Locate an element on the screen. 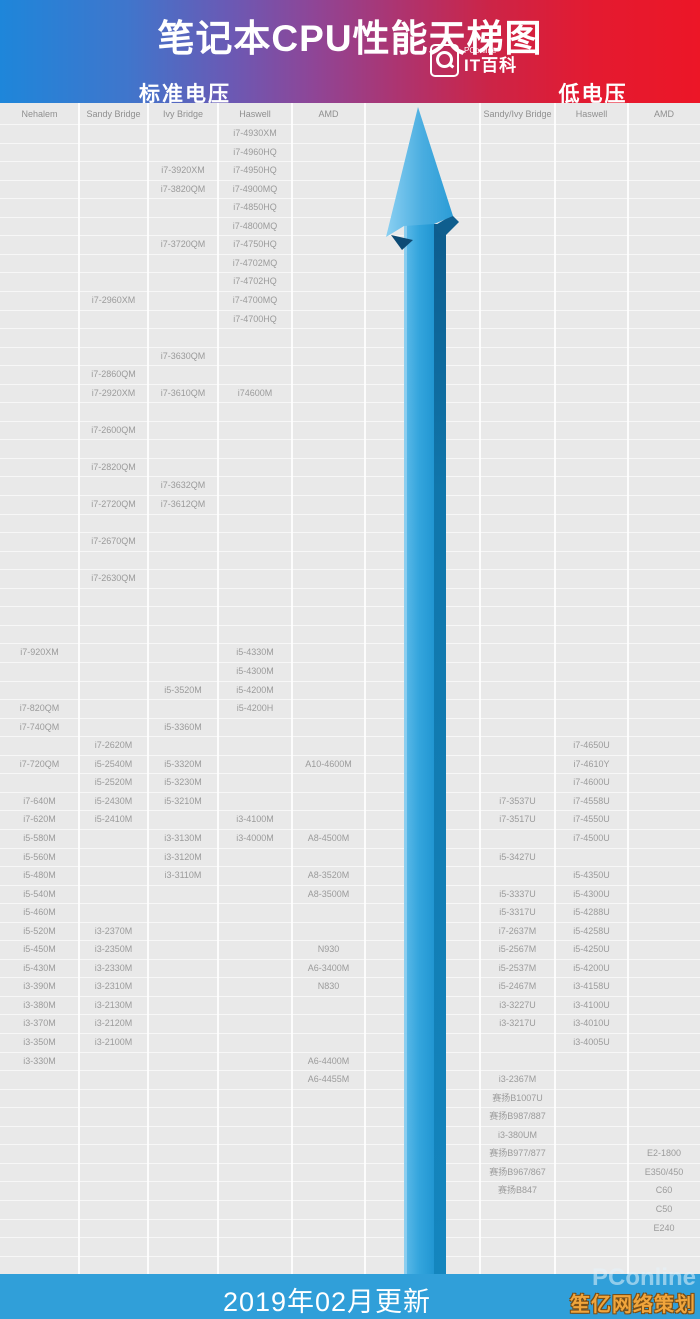 Image resolution: width=700 pixels, height=1319 pixels. watermark-site: 笙亿网络策划 is located at coordinates (633, 1305).